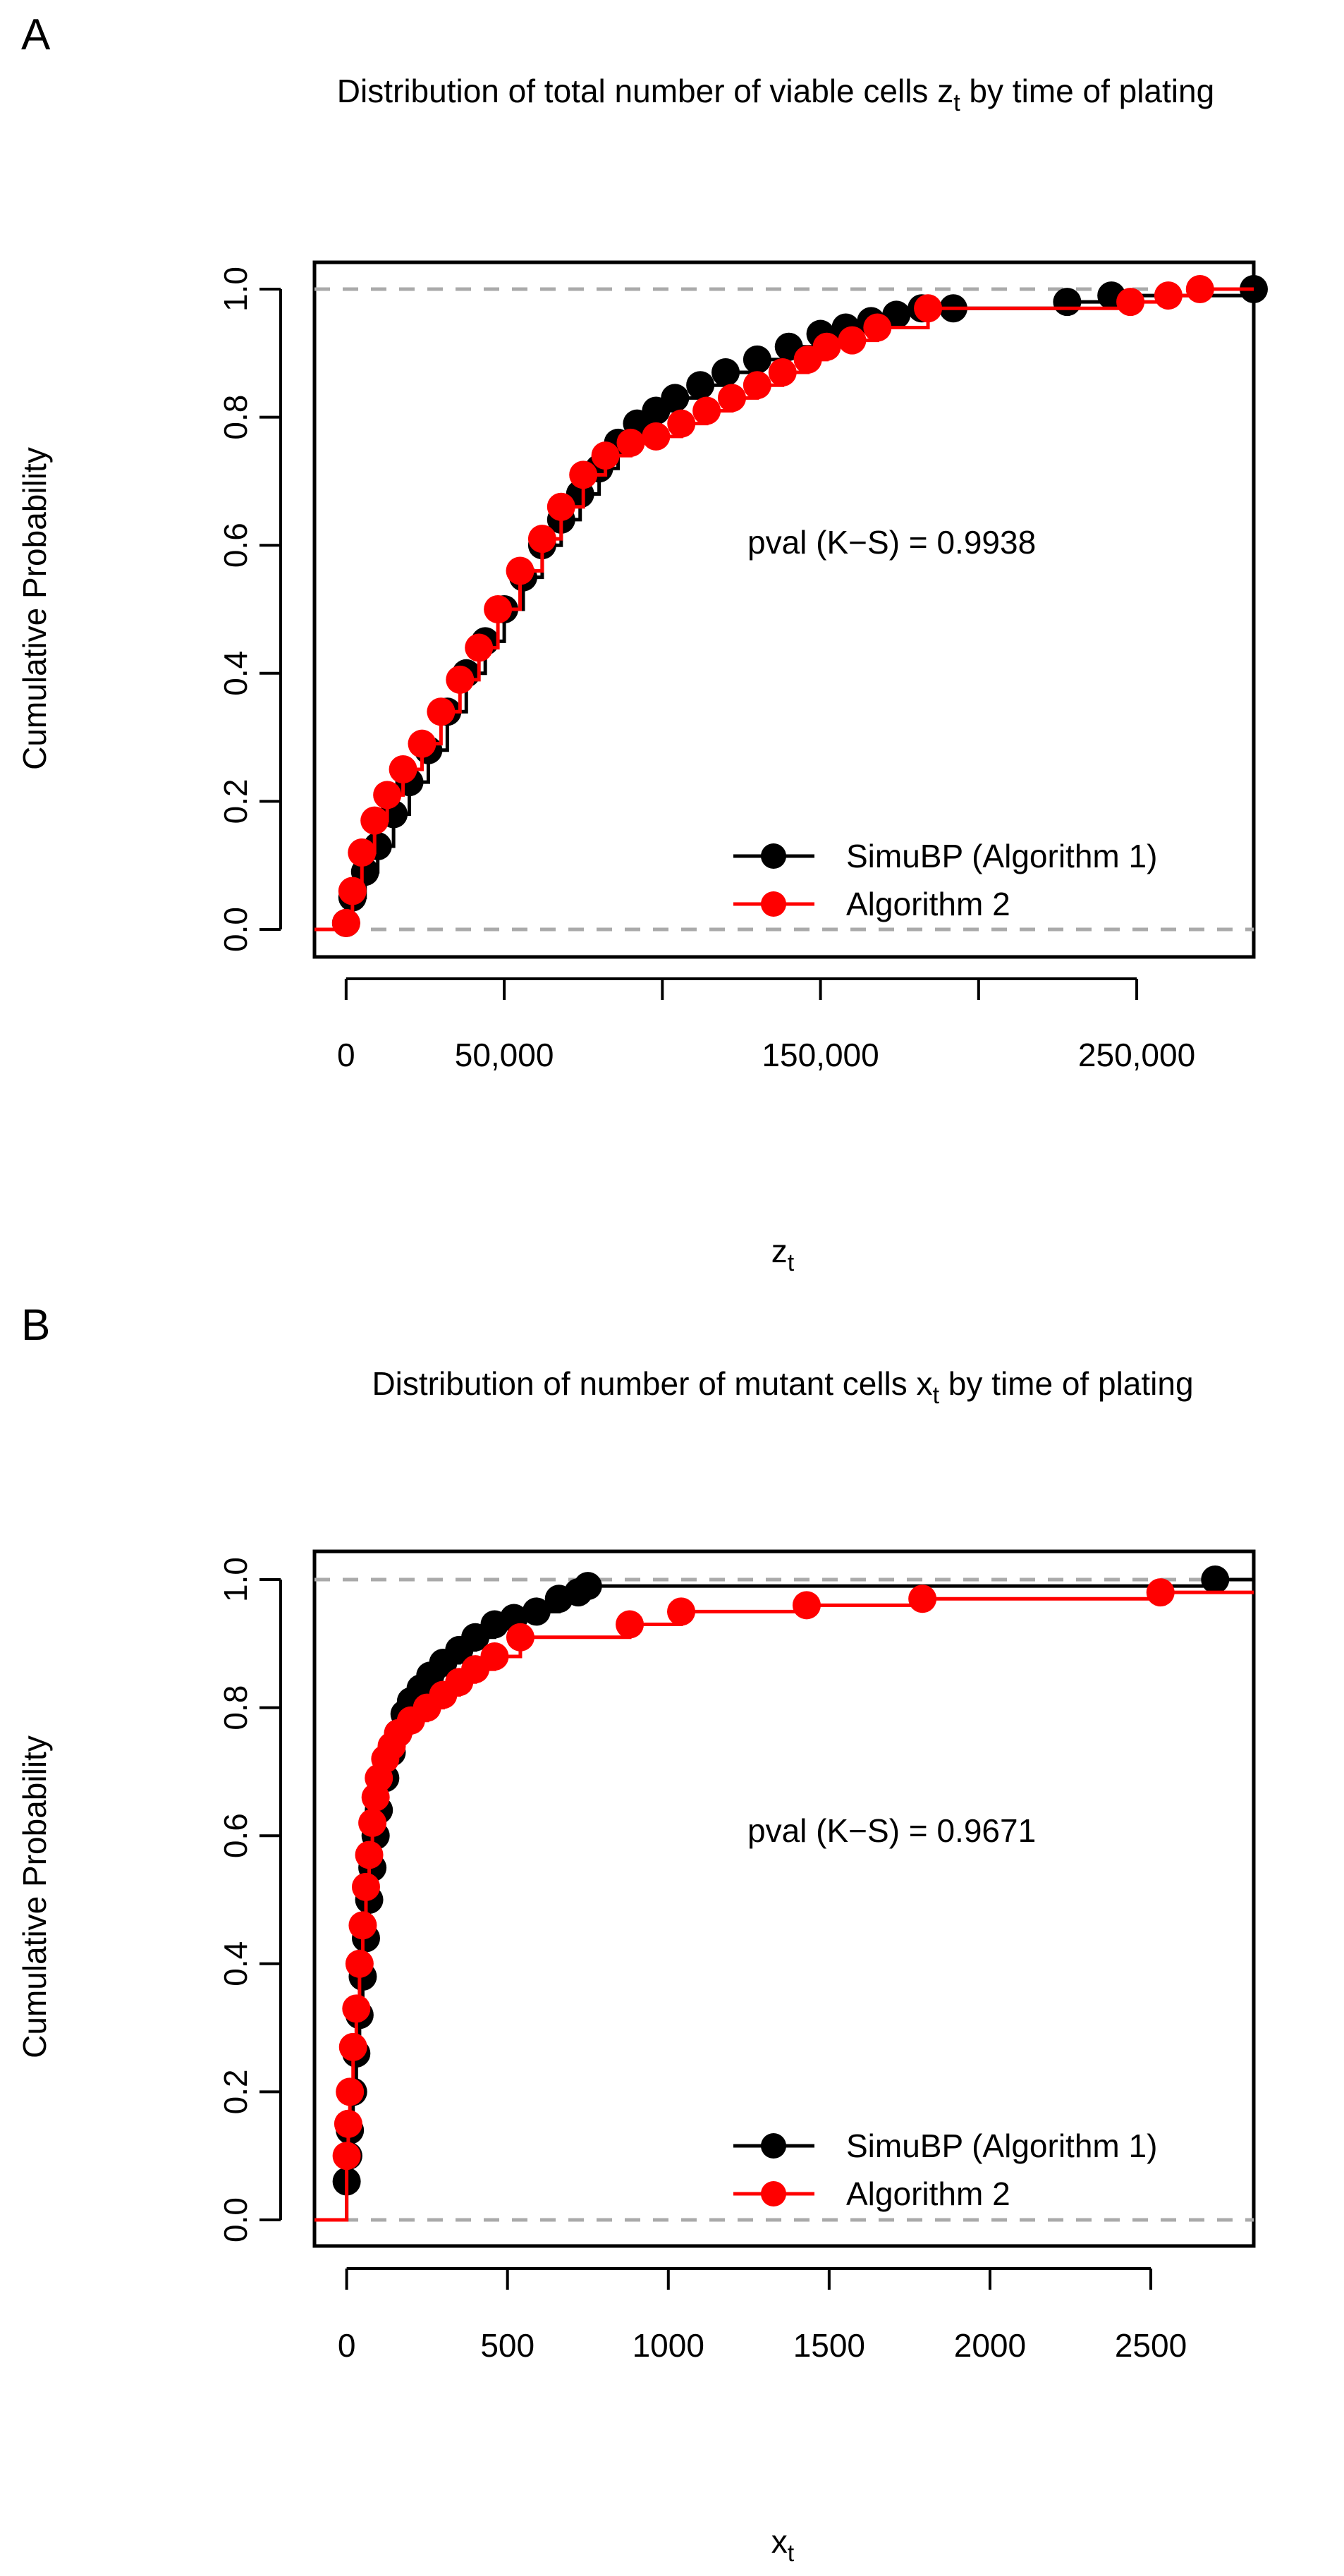 The width and height of the screenshot is (1344, 2576). I want to click on panel-label-a: A, so click(36, 35).